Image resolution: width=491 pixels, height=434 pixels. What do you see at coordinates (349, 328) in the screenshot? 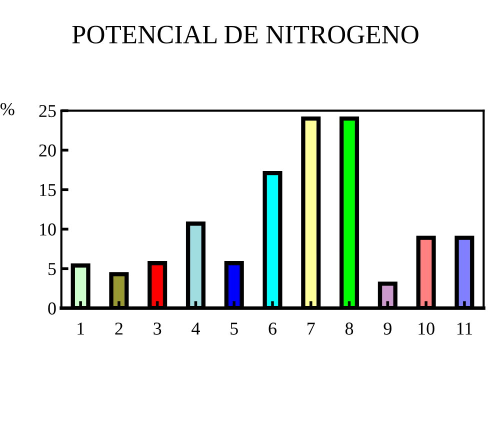
I see `x-tick-label: 8` at bounding box center [349, 328].